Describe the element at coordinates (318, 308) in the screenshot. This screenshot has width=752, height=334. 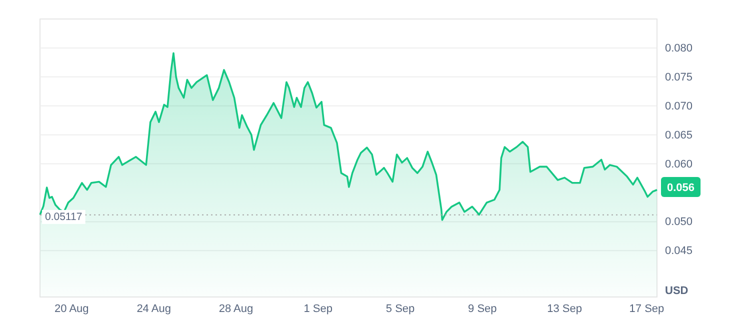
I see `x-tick-label: 1 Sep` at that location.